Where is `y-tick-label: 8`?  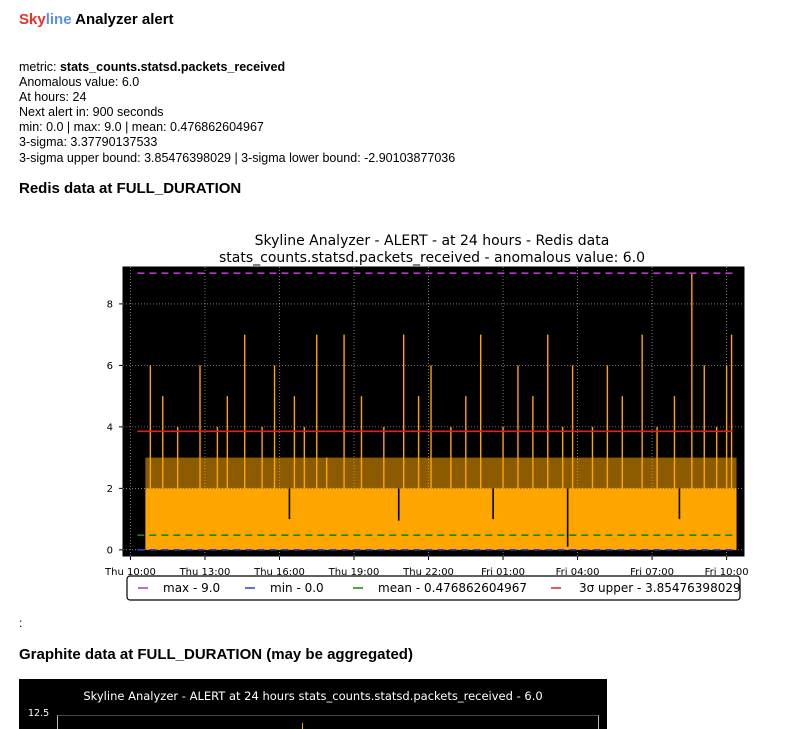 y-tick-label: 8 is located at coordinates (110, 304).